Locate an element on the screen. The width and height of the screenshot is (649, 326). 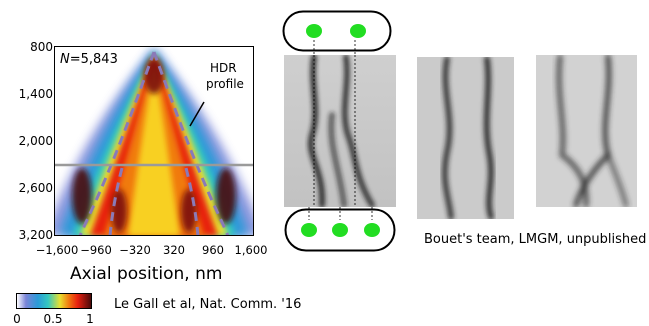
colorbar-tick: 0 is located at coordinates (17, 319).